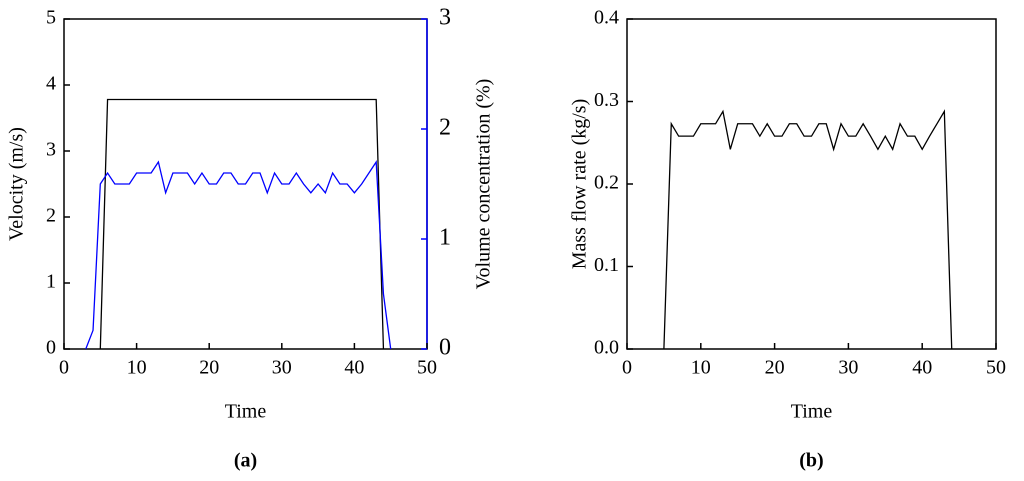 This screenshot has width=1024, height=481. What do you see at coordinates (606, 100) in the screenshot?
I see `y-tick-label: 0.3` at bounding box center [606, 100].